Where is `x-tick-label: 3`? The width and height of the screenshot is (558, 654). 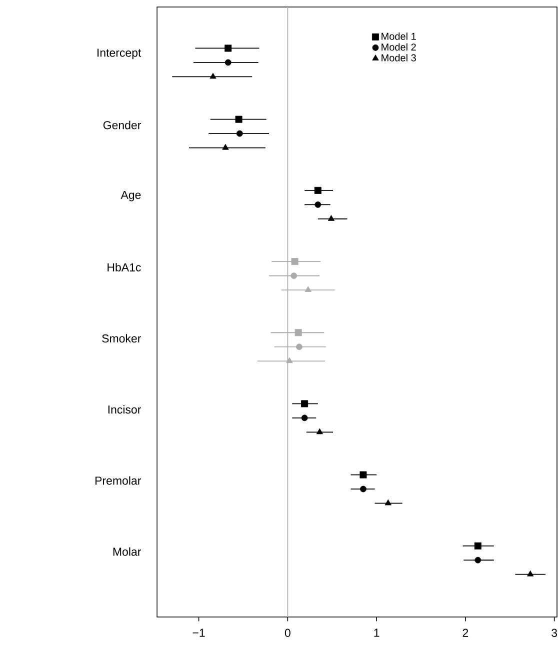
x-tick-label: 3 is located at coordinates (555, 632).